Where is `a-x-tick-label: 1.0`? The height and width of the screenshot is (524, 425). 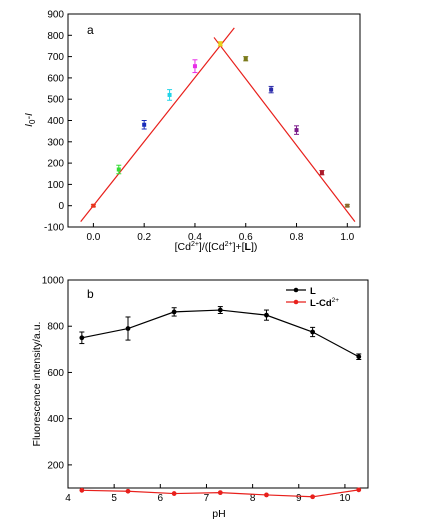
a-x-tick-label: 1.0 is located at coordinates (347, 237).